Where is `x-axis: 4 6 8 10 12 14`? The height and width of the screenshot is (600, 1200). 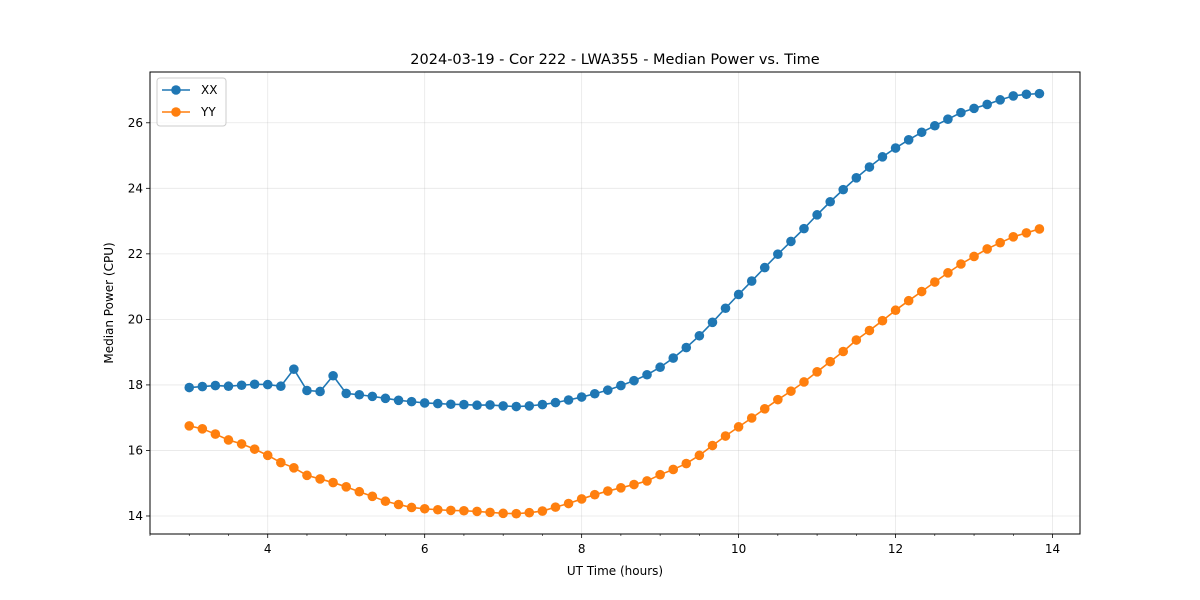
x-axis: 4 6 8 10 12 14 is located at coordinates (604, 545).